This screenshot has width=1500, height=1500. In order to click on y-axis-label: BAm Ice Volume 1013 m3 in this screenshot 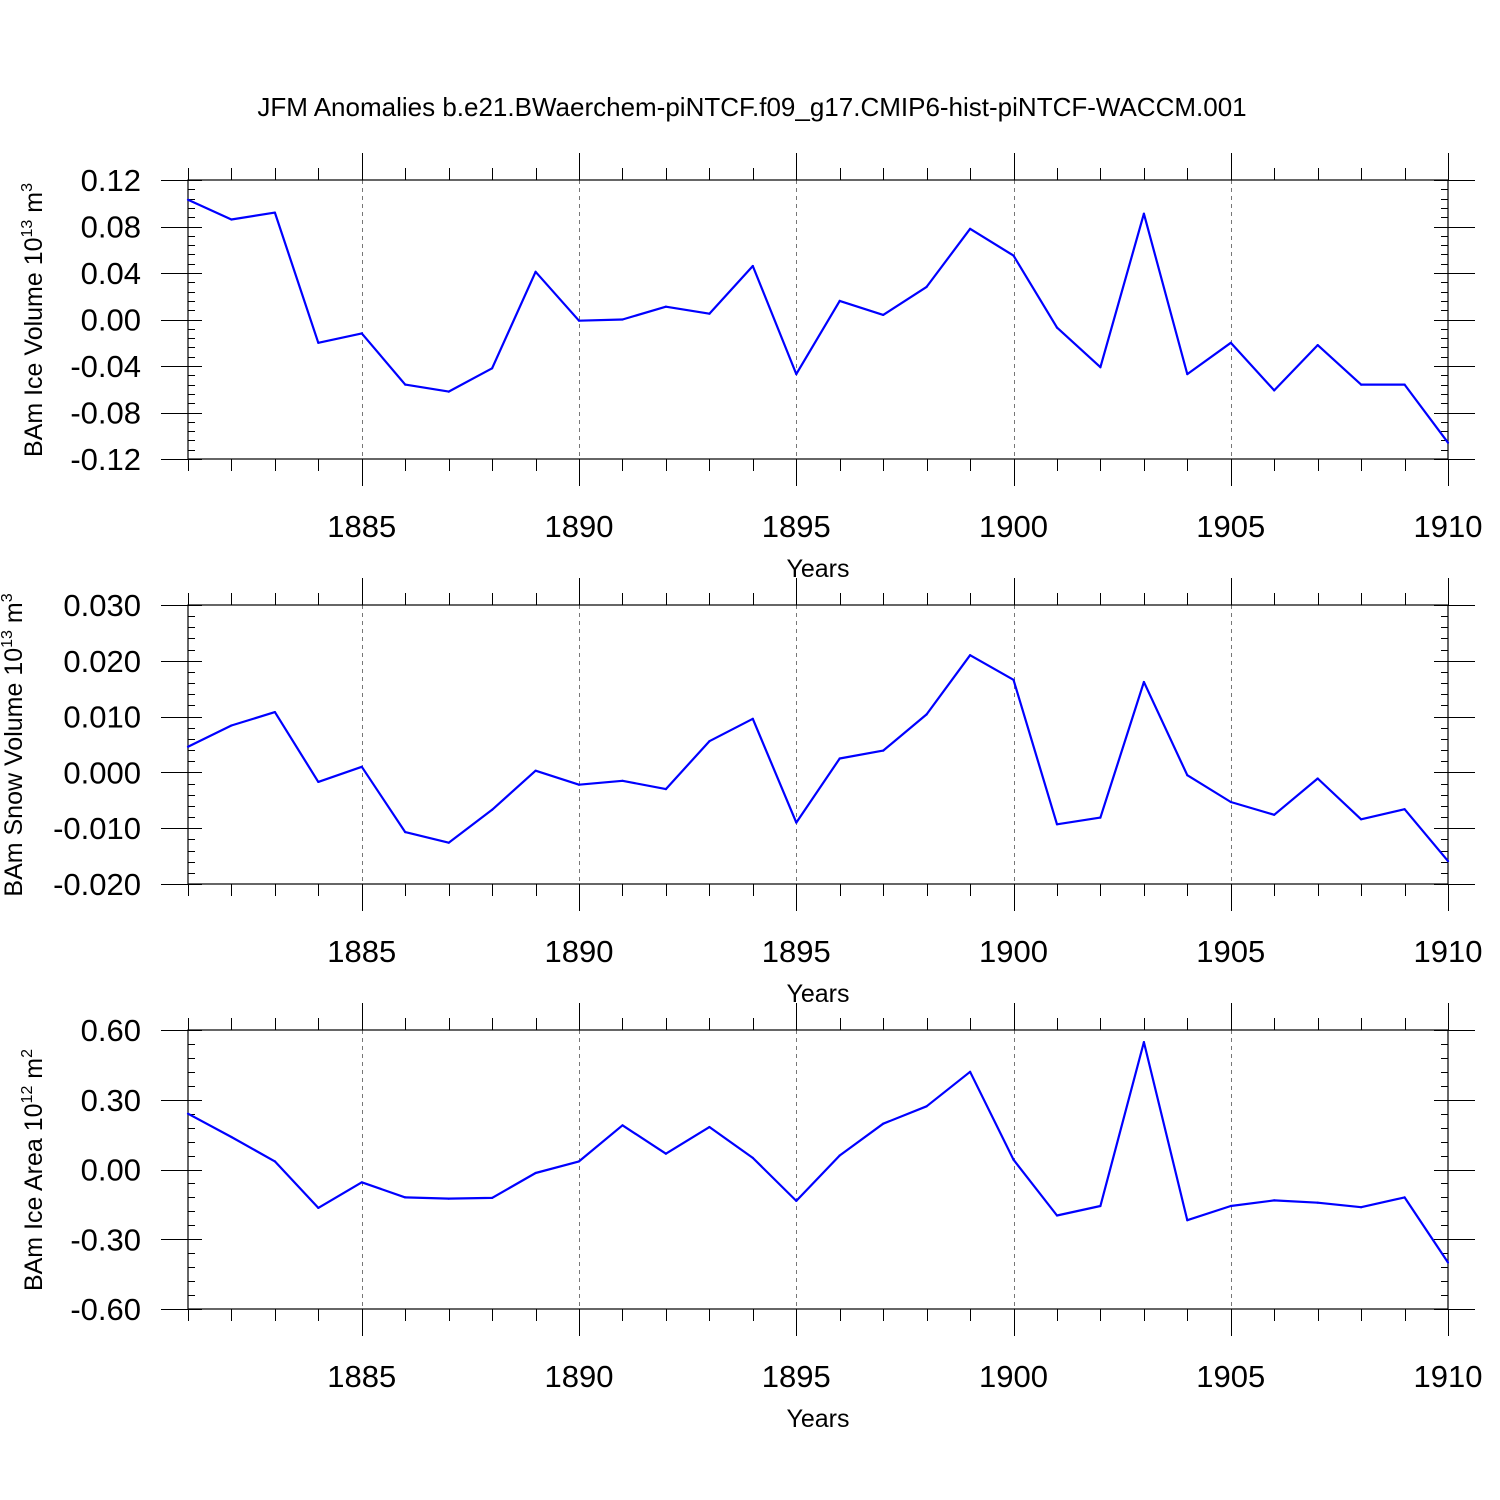, I will do `click(33, 320)`.